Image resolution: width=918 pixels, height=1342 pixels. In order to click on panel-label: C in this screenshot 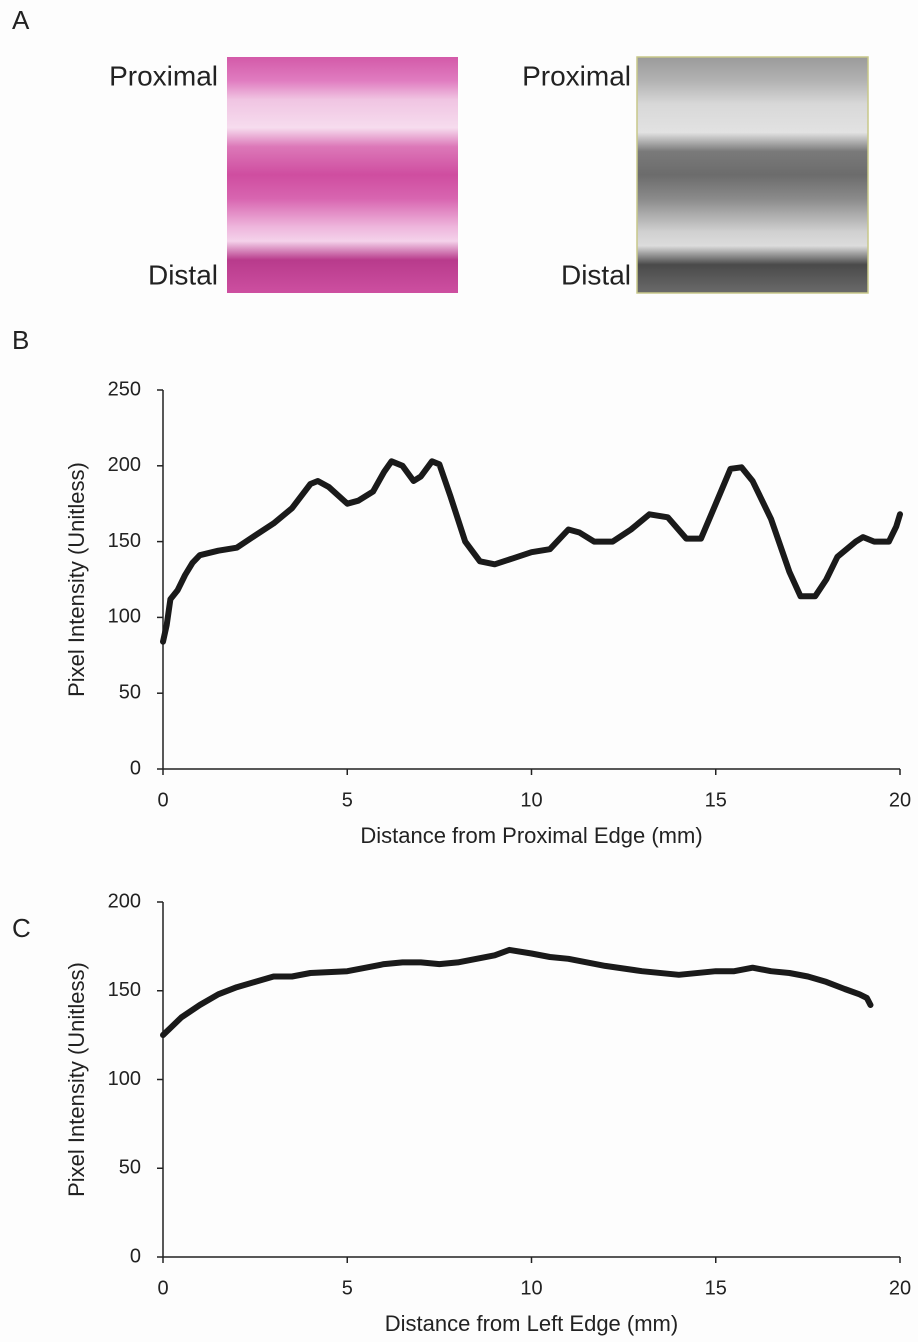, I will do `click(21, 928)`.